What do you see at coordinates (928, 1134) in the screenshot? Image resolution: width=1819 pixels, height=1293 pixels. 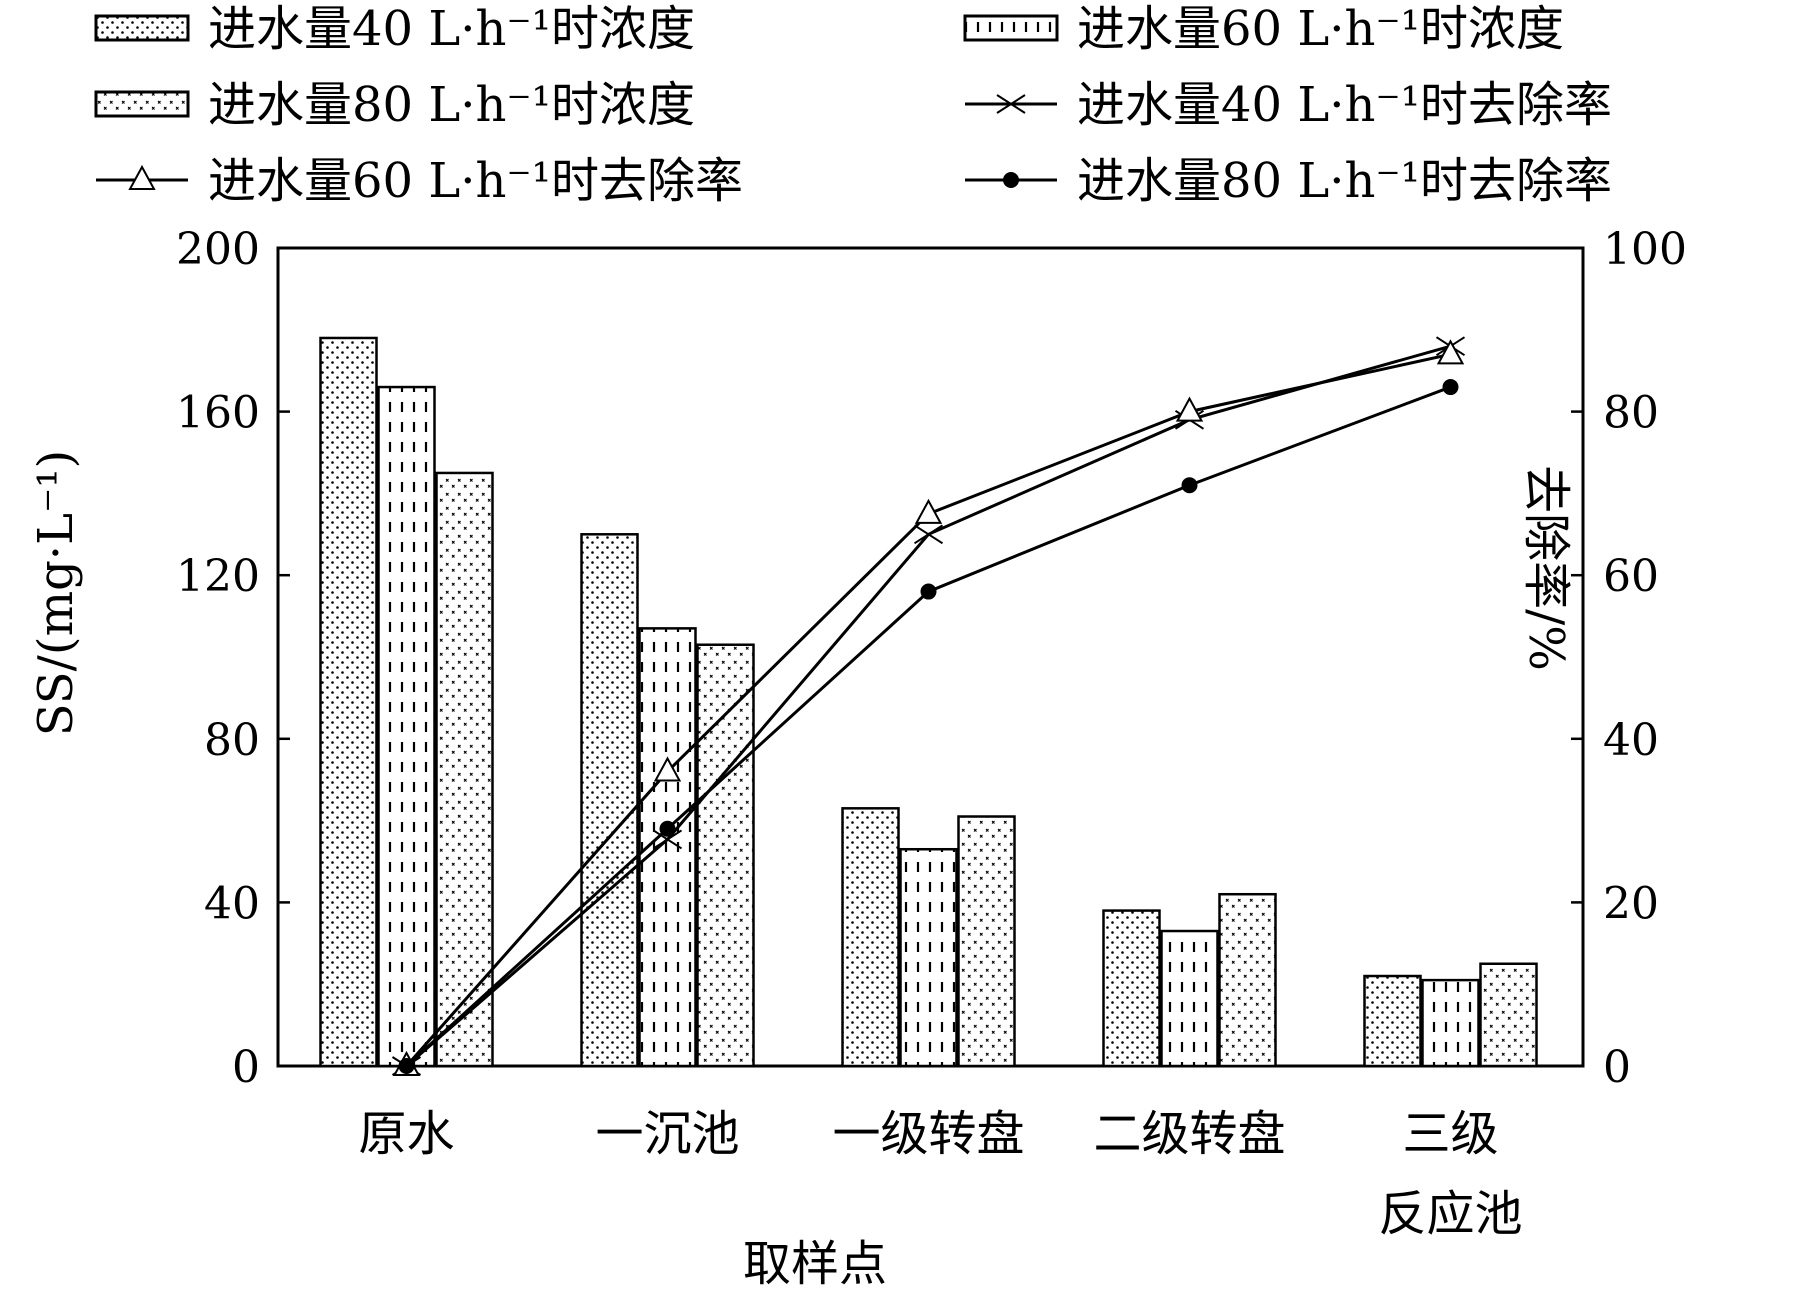 I see `x-tick-label-3: 一级转盘` at bounding box center [928, 1134].